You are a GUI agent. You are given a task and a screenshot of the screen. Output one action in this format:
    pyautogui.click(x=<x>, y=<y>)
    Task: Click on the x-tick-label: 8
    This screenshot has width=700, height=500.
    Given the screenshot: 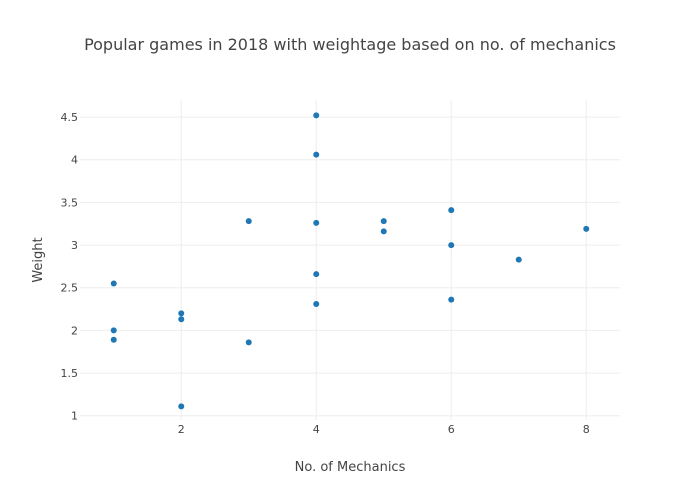 What is the action you would take?
    pyautogui.click(x=586, y=429)
    